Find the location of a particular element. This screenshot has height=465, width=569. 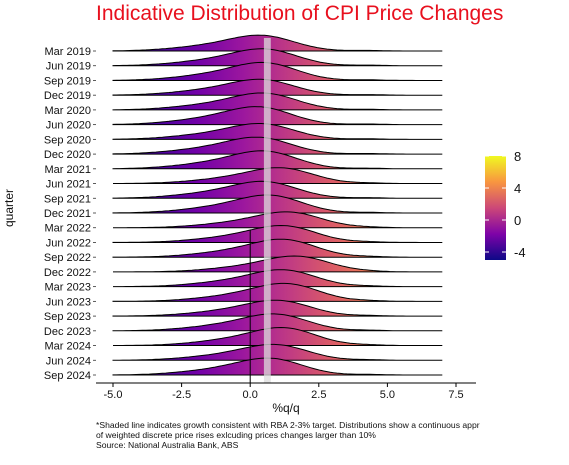

ridge-jun-2019 is located at coordinates (277, 57).